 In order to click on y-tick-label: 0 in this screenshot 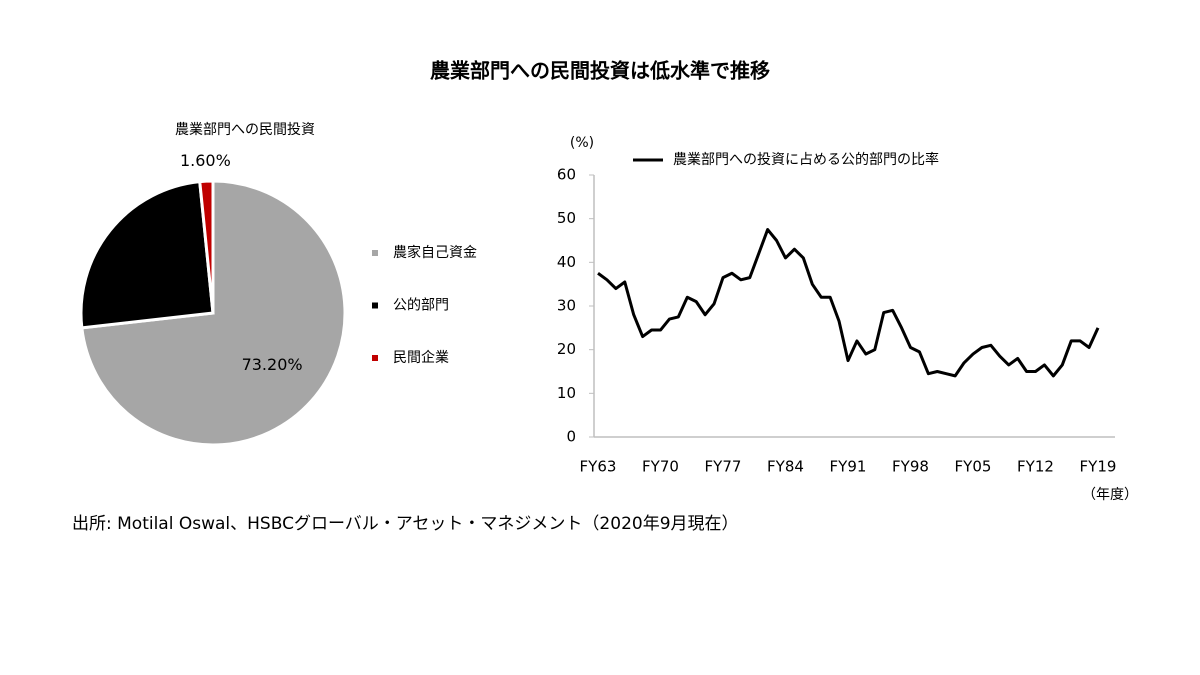, I will do `click(571, 437)`.